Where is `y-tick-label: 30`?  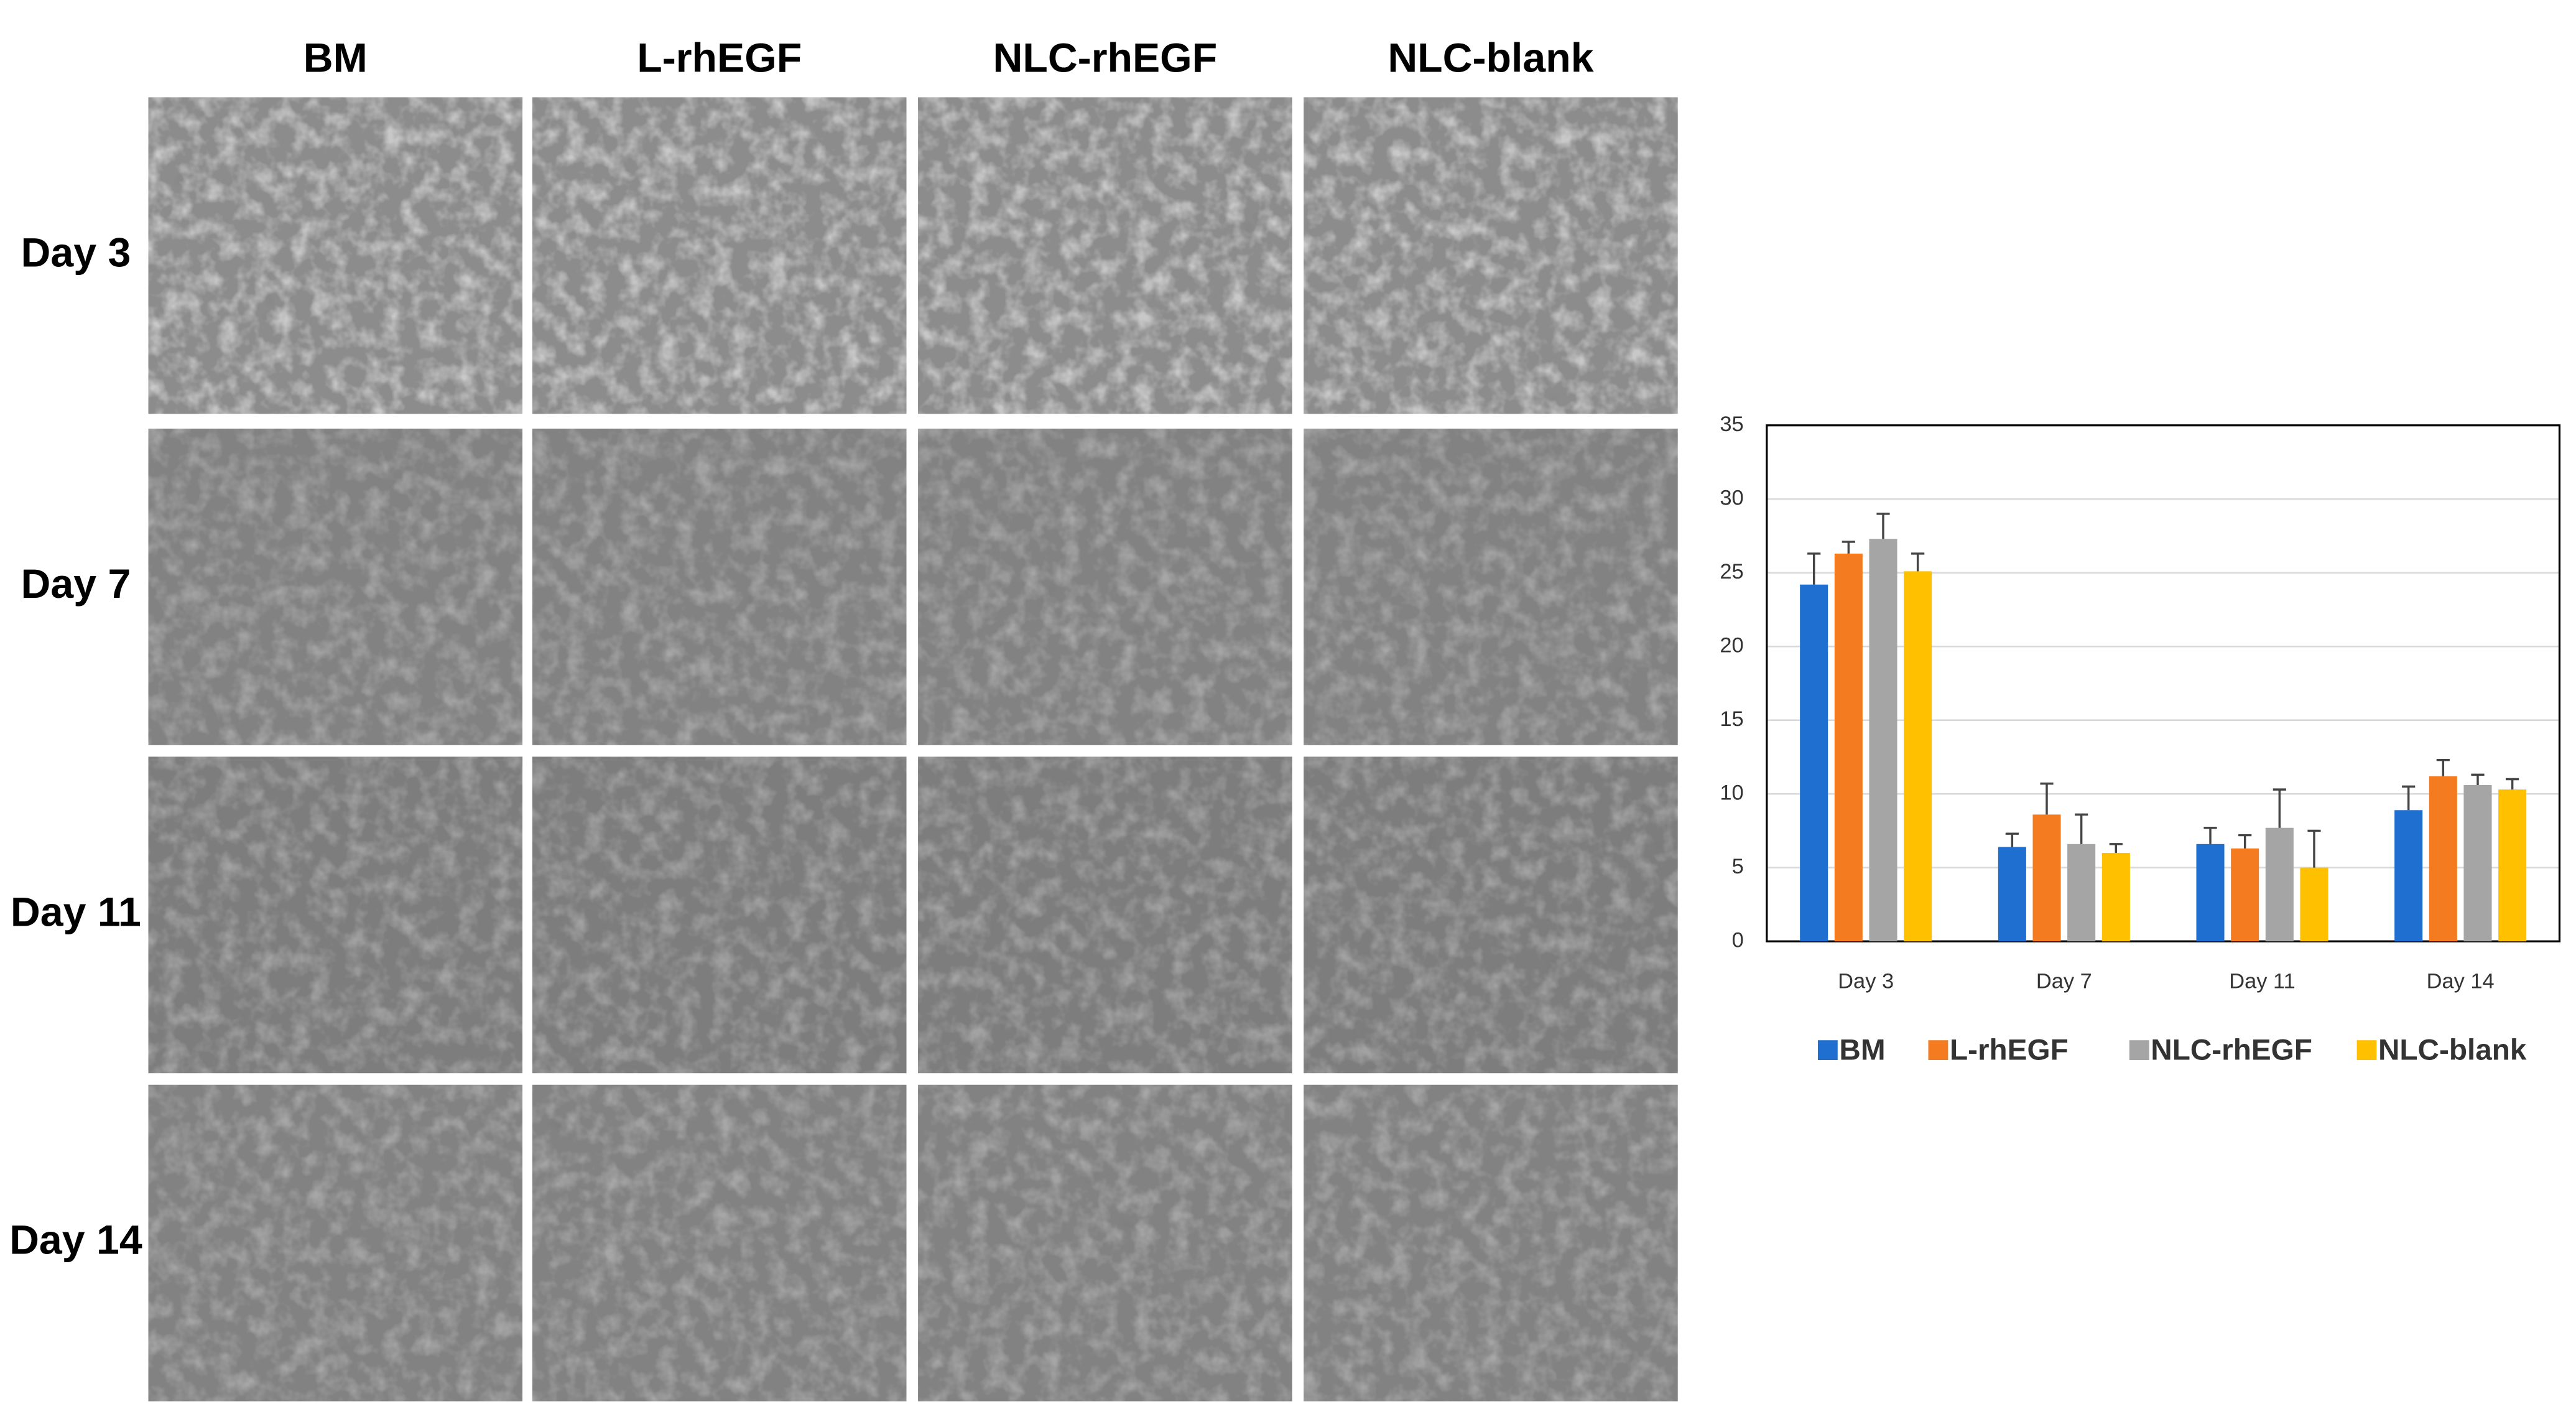
y-tick-label: 30 is located at coordinates (1732, 497).